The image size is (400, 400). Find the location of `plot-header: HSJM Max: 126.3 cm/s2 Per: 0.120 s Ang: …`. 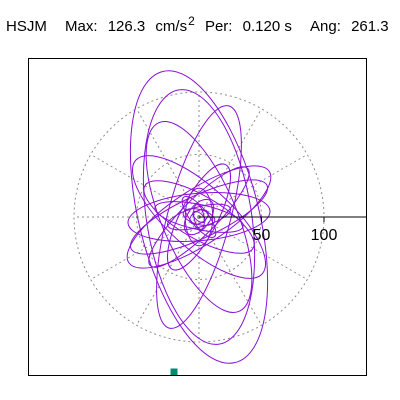

plot-header: HSJM Max: 126.3 cm/s2 Per: 0.120 s Ang: … is located at coordinates (197, 24).